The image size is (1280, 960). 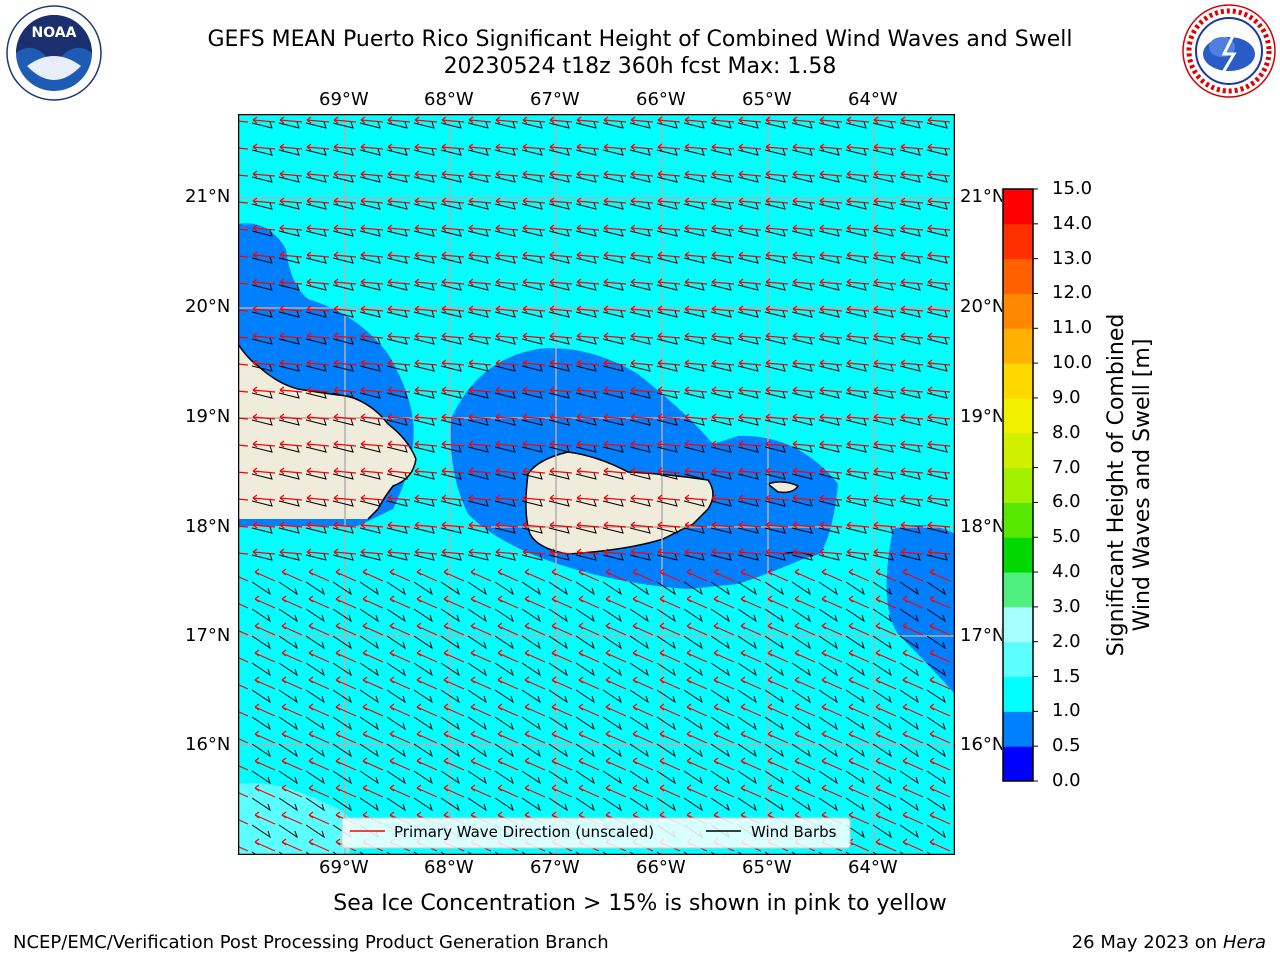 I want to click on light-wave-region, so click(x=296, y=819).